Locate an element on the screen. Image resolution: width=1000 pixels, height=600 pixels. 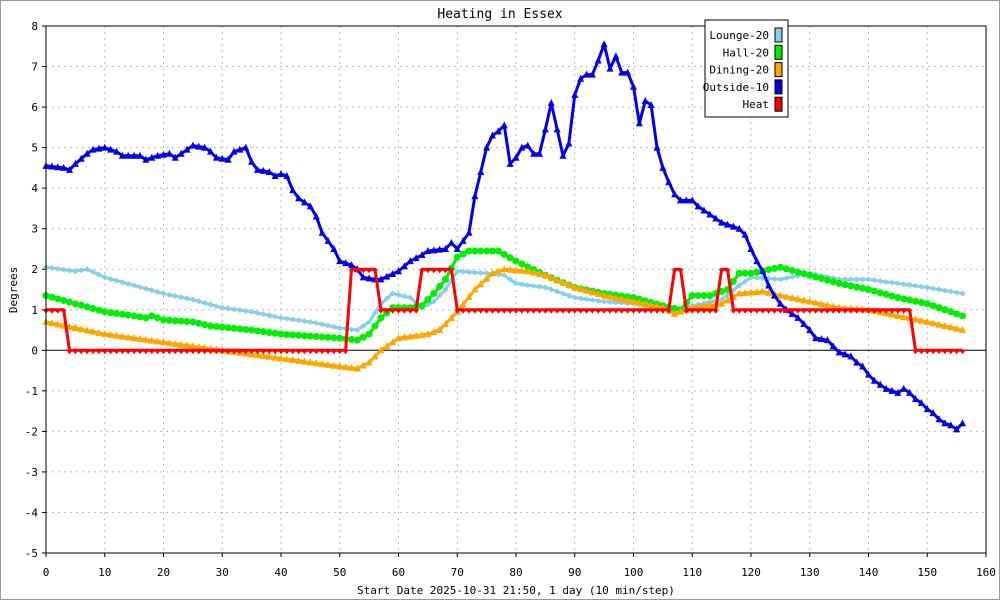
y-tick-label: 2 is located at coordinates (34, 269).